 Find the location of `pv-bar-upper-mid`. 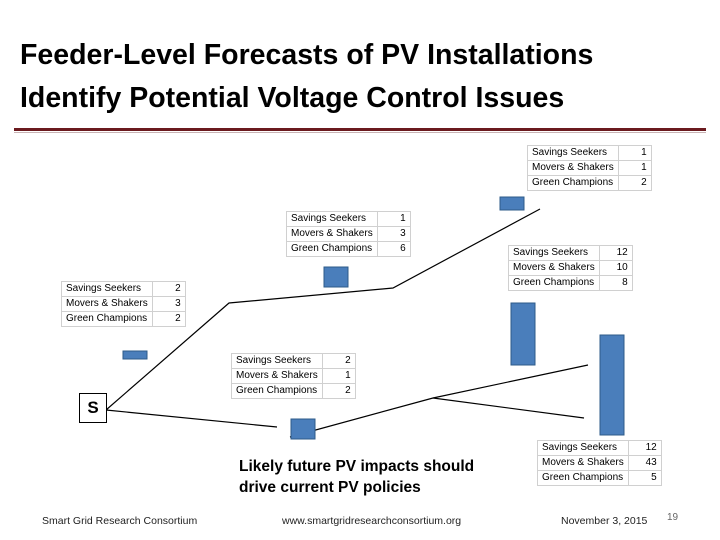

pv-bar-upper-mid is located at coordinates (336, 277).